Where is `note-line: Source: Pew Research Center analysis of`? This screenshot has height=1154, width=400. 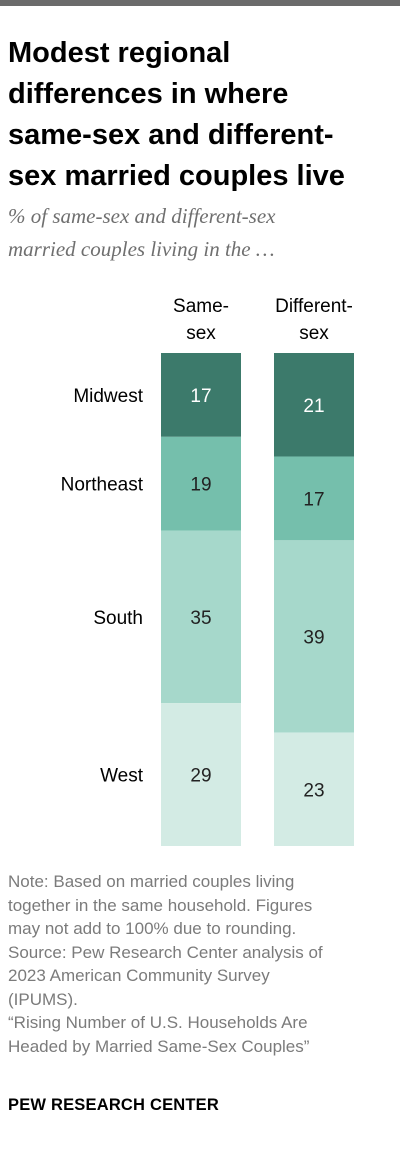 note-line: Source: Pew Research Center analysis of is located at coordinates (165, 952).